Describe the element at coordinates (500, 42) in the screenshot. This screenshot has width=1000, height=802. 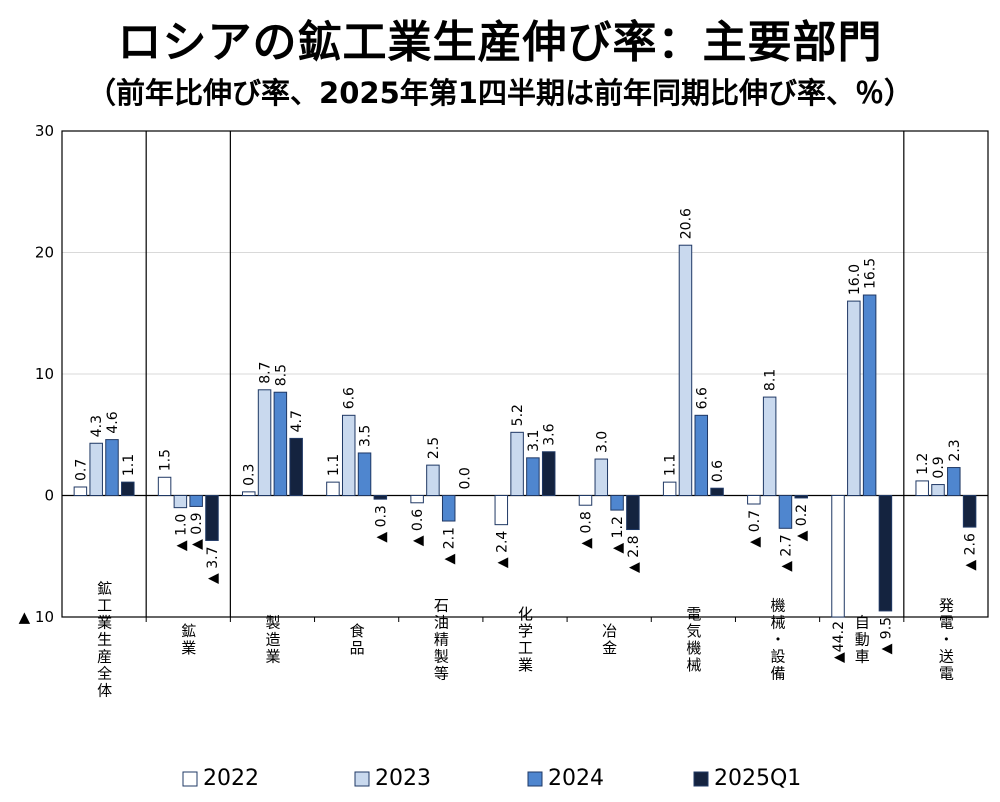
I see `chart-title: ロシアの鉱工業生産伸び率：主要部門` at that location.